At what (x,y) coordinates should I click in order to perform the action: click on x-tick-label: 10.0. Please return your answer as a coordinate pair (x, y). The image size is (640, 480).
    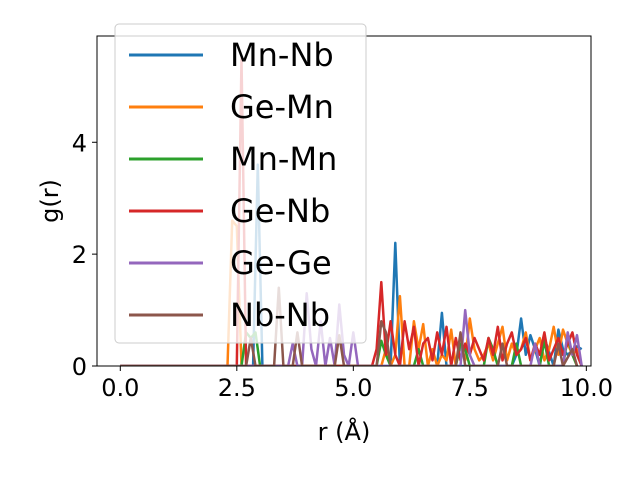
    Looking at the image, I should click on (586, 388).